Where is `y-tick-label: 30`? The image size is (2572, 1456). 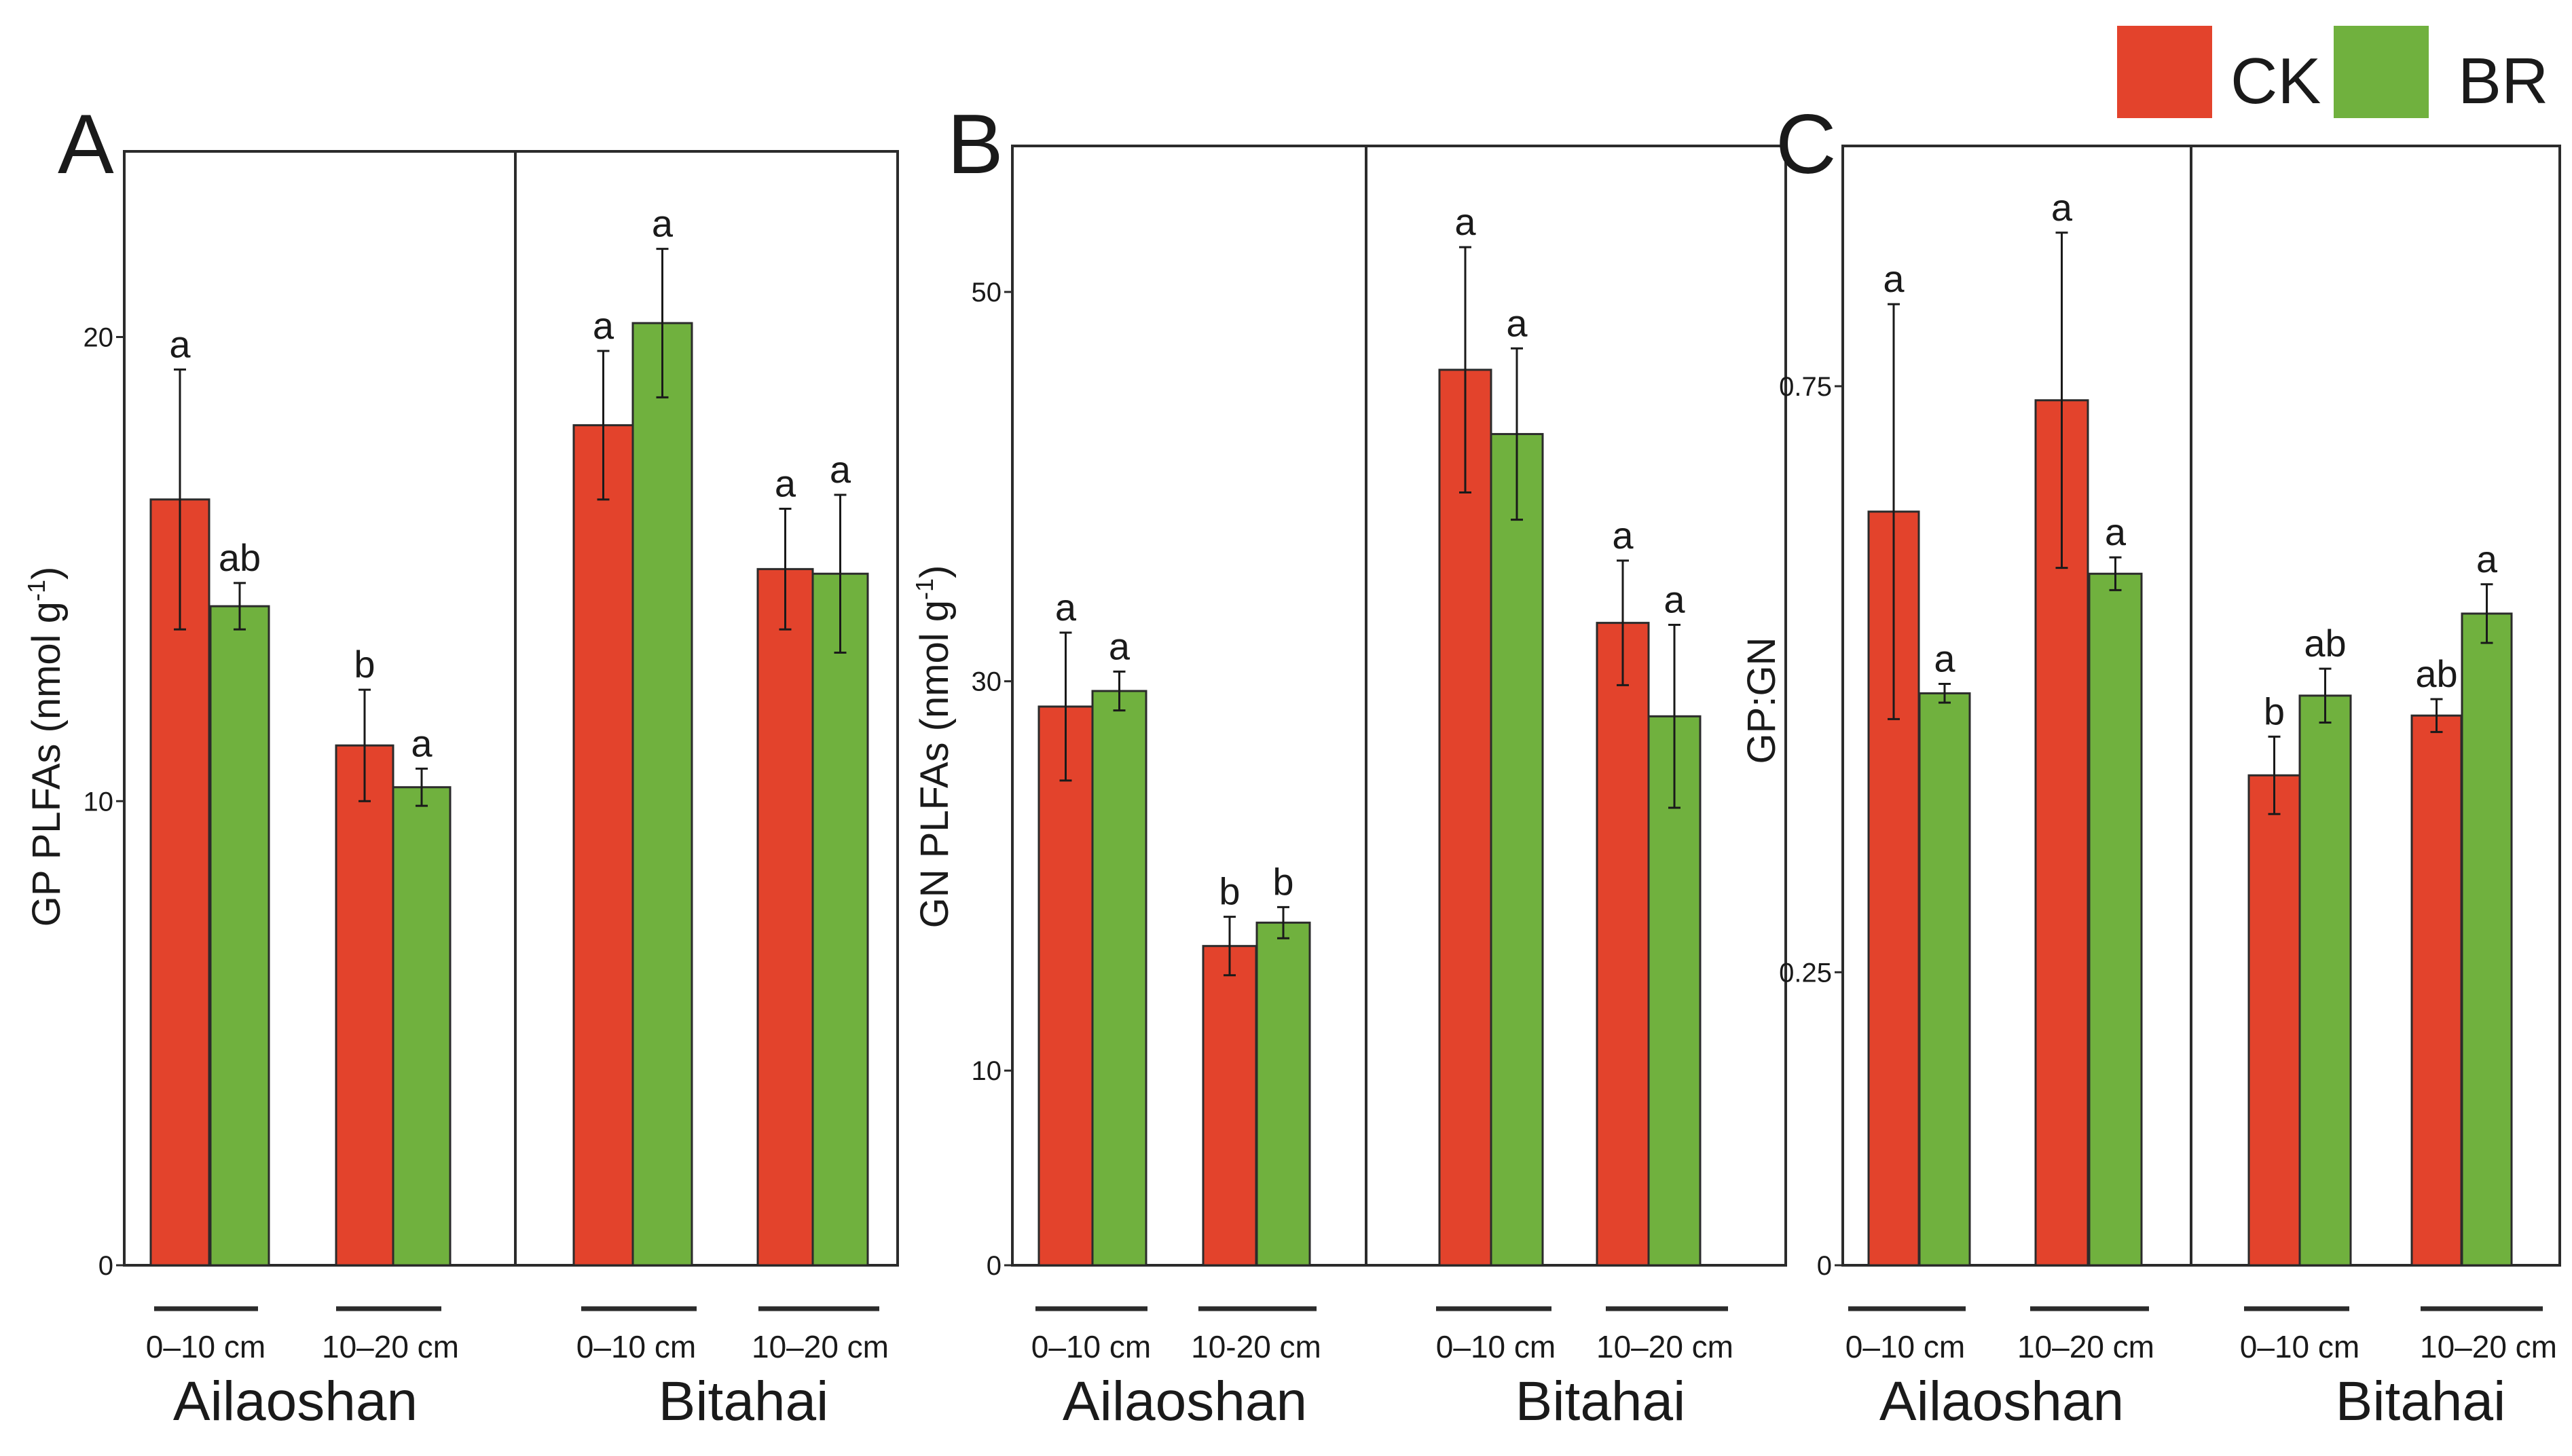 y-tick-label: 30 is located at coordinates (987, 682).